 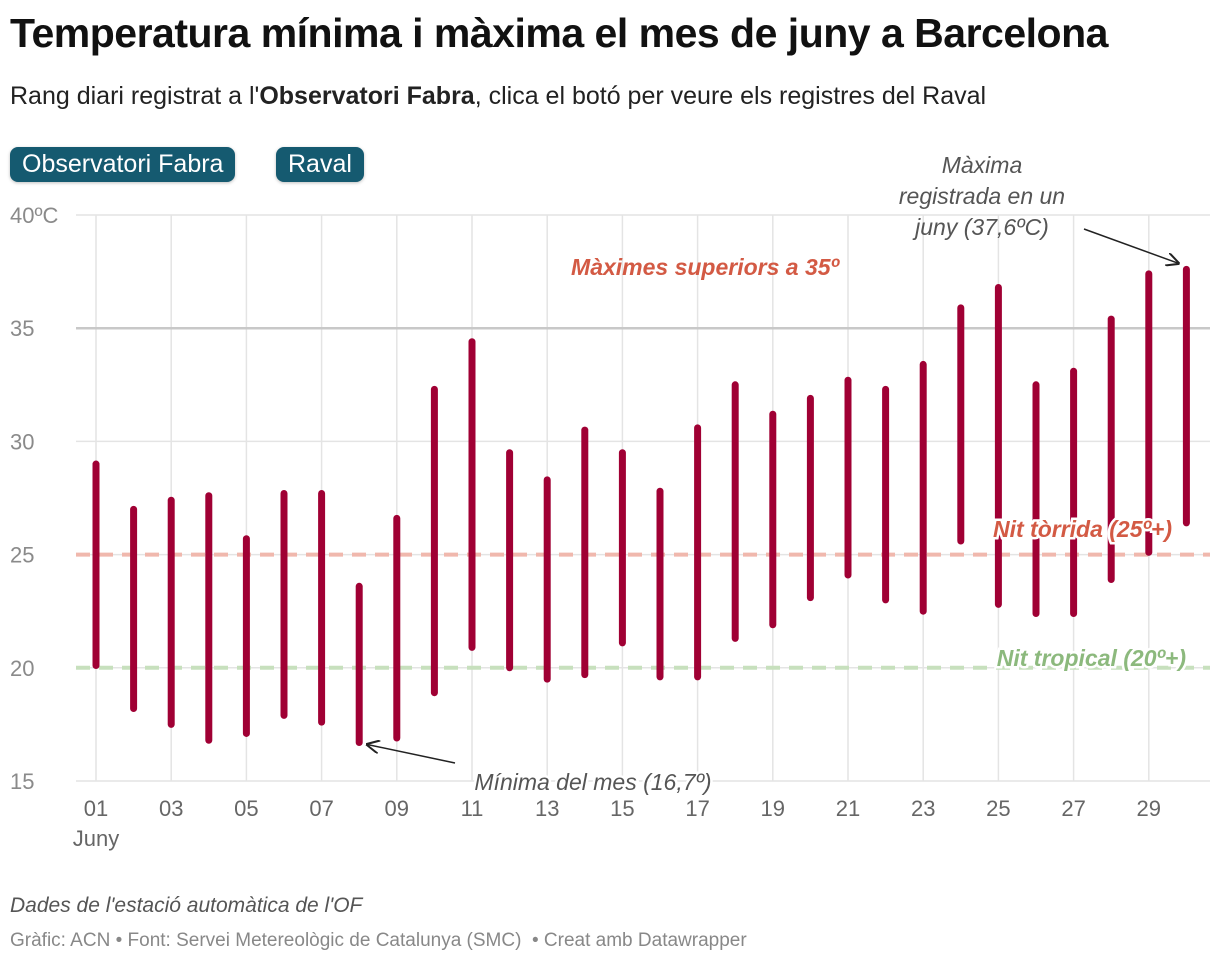 What do you see at coordinates (22, 555) in the screenshot?
I see `y-tick-label-25: 25` at bounding box center [22, 555].